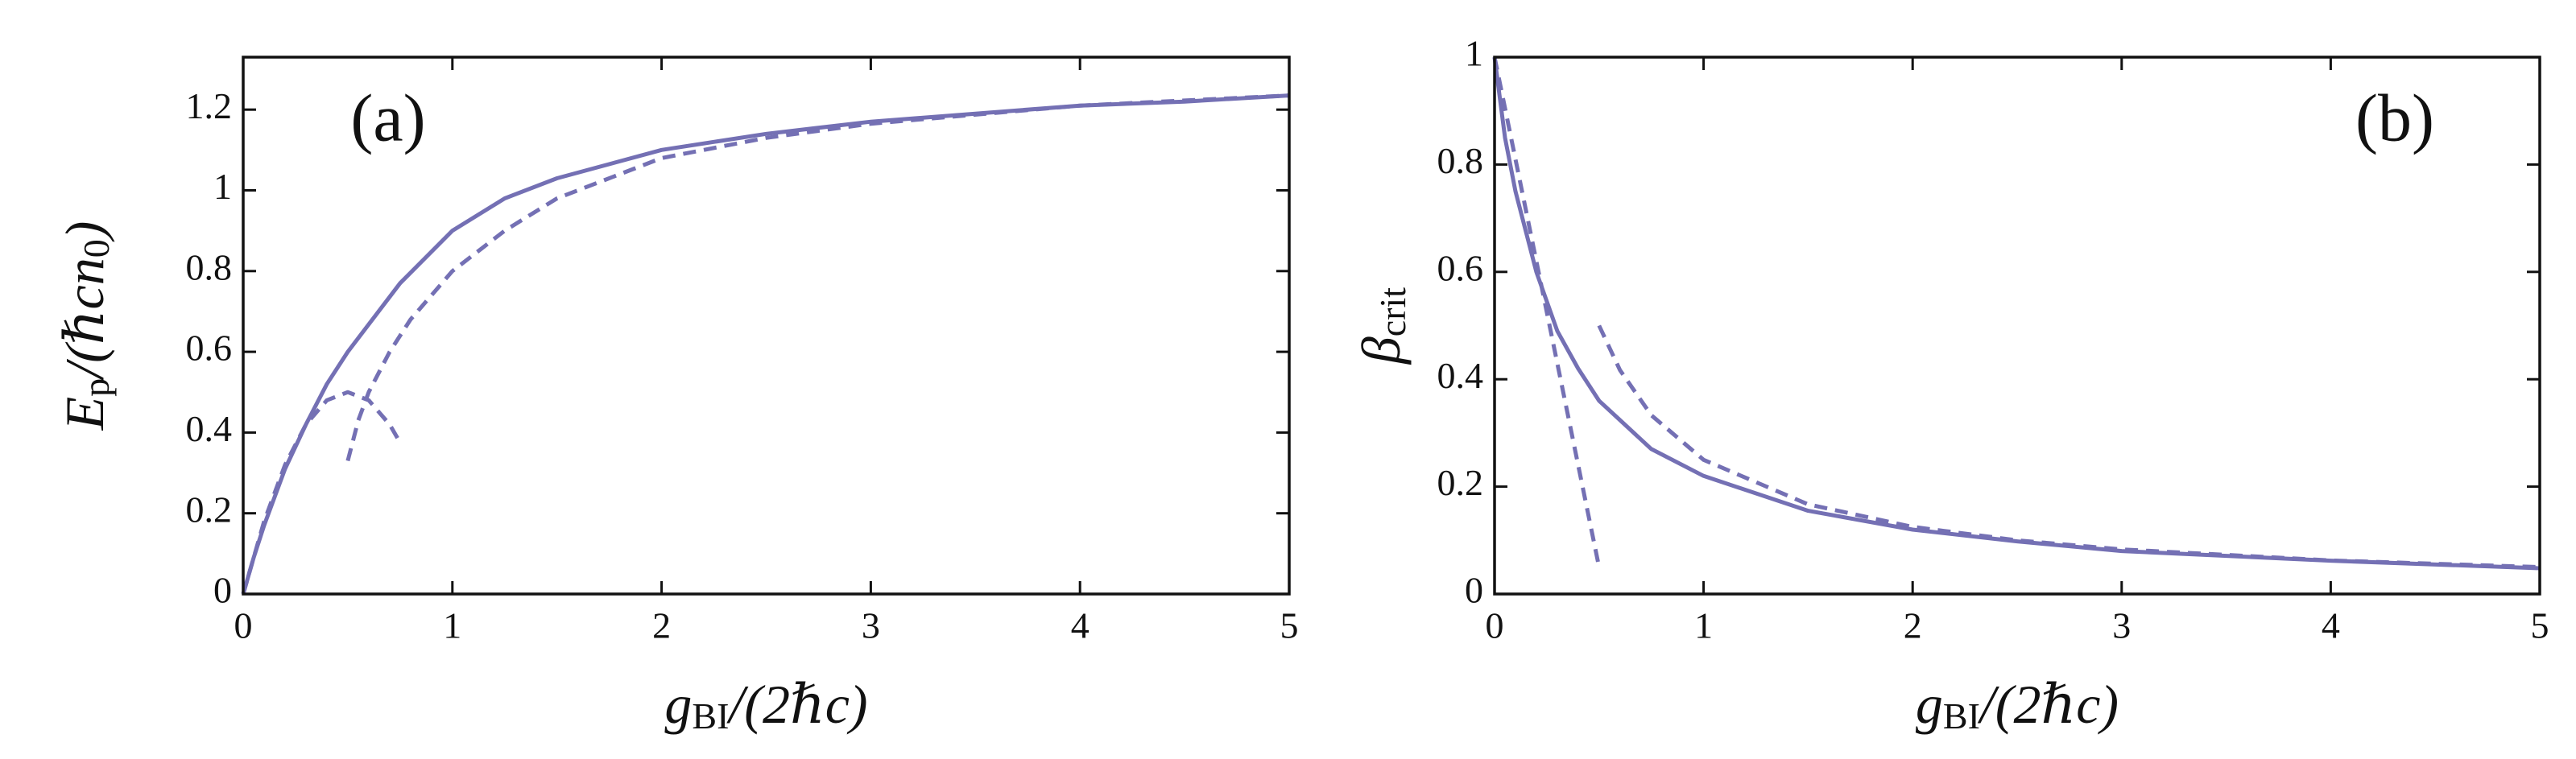  I want to click on label-part: ), so click(85, 232).